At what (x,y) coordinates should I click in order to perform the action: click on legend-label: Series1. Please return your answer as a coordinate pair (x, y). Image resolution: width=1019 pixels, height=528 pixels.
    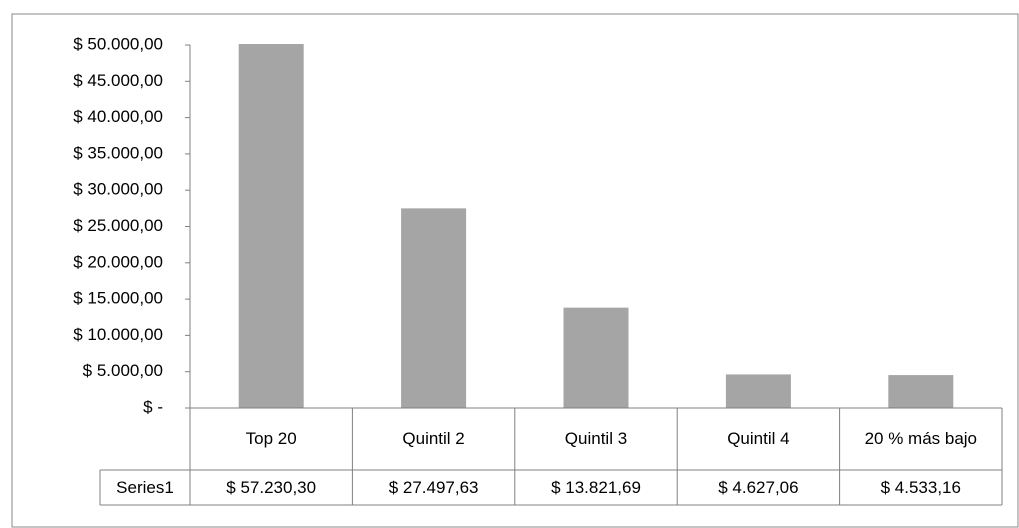
    Looking at the image, I should click on (145, 487).